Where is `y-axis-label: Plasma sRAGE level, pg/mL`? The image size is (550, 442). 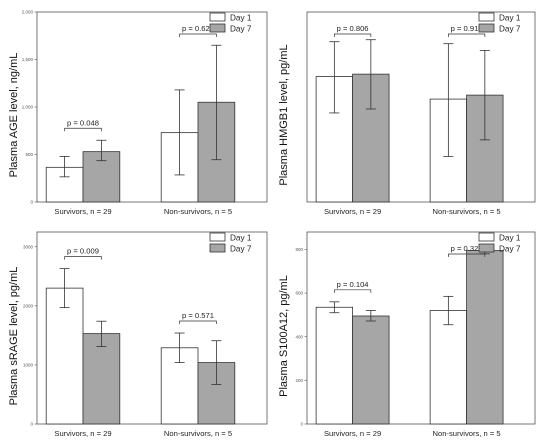 y-axis-label: Plasma sRAGE level, pg/mL is located at coordinates (14, 336).